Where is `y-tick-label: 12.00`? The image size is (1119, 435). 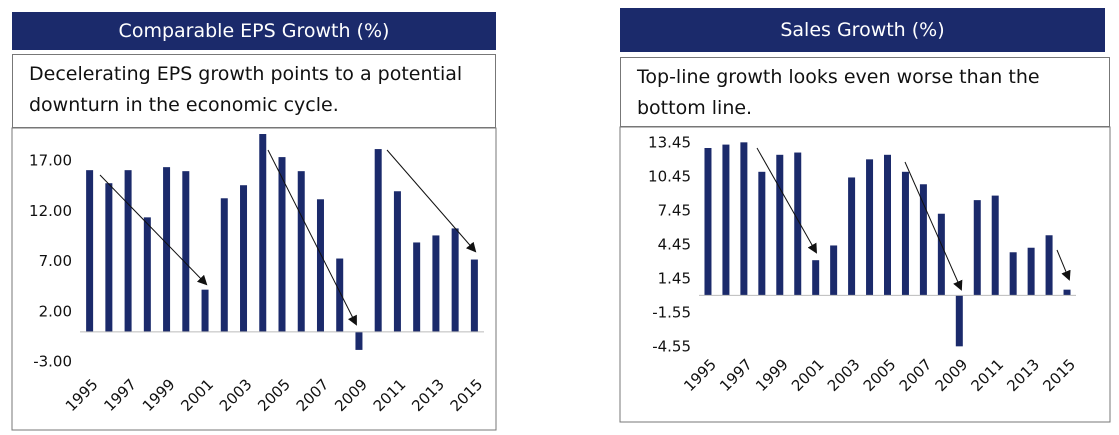 y-tick-label: 12.00 is located at coordinates (50, 211).